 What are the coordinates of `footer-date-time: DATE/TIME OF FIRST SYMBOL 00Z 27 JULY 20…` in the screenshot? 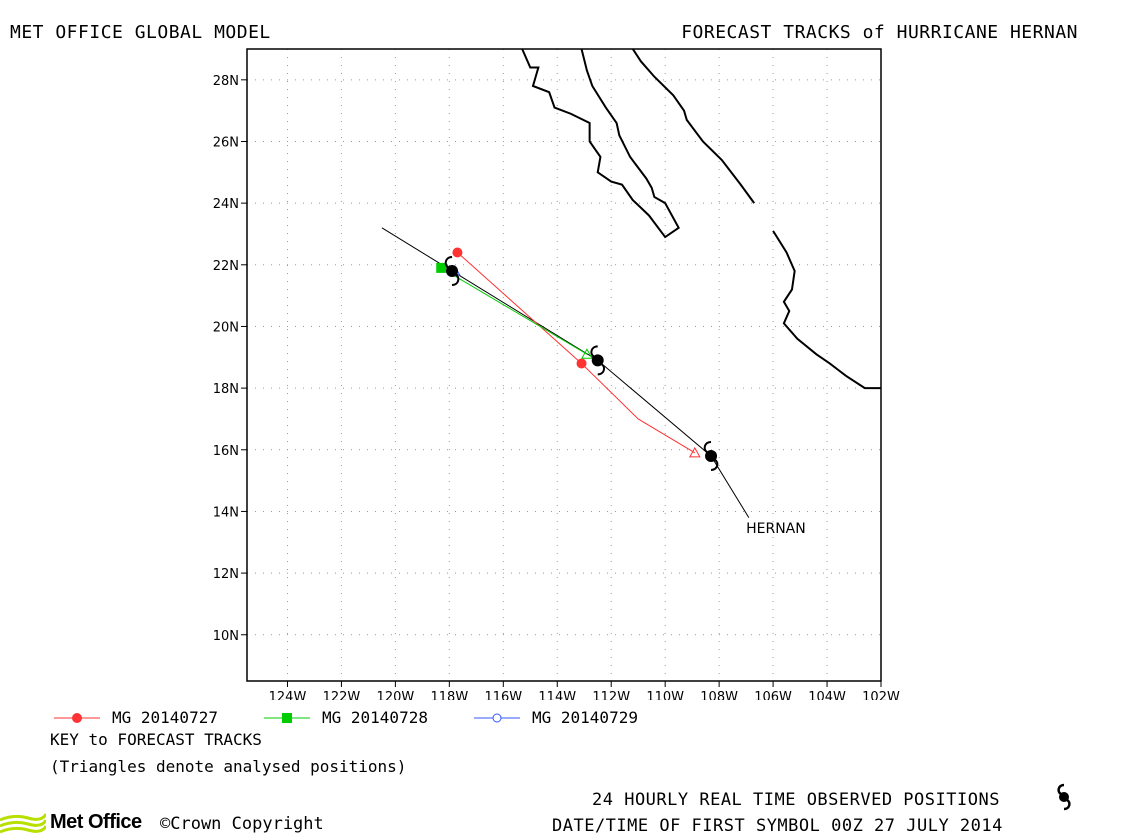 It's located at (777, 826).